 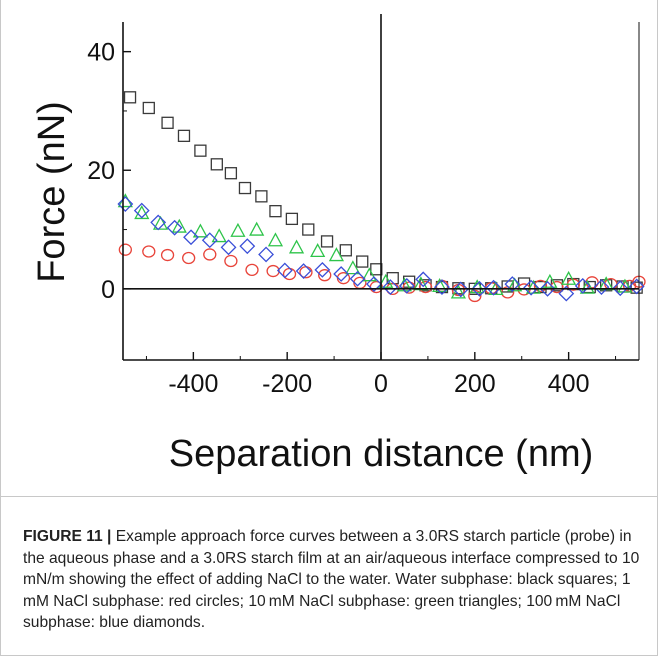 I want to click on series-diamond, so click(x=381, y=249).